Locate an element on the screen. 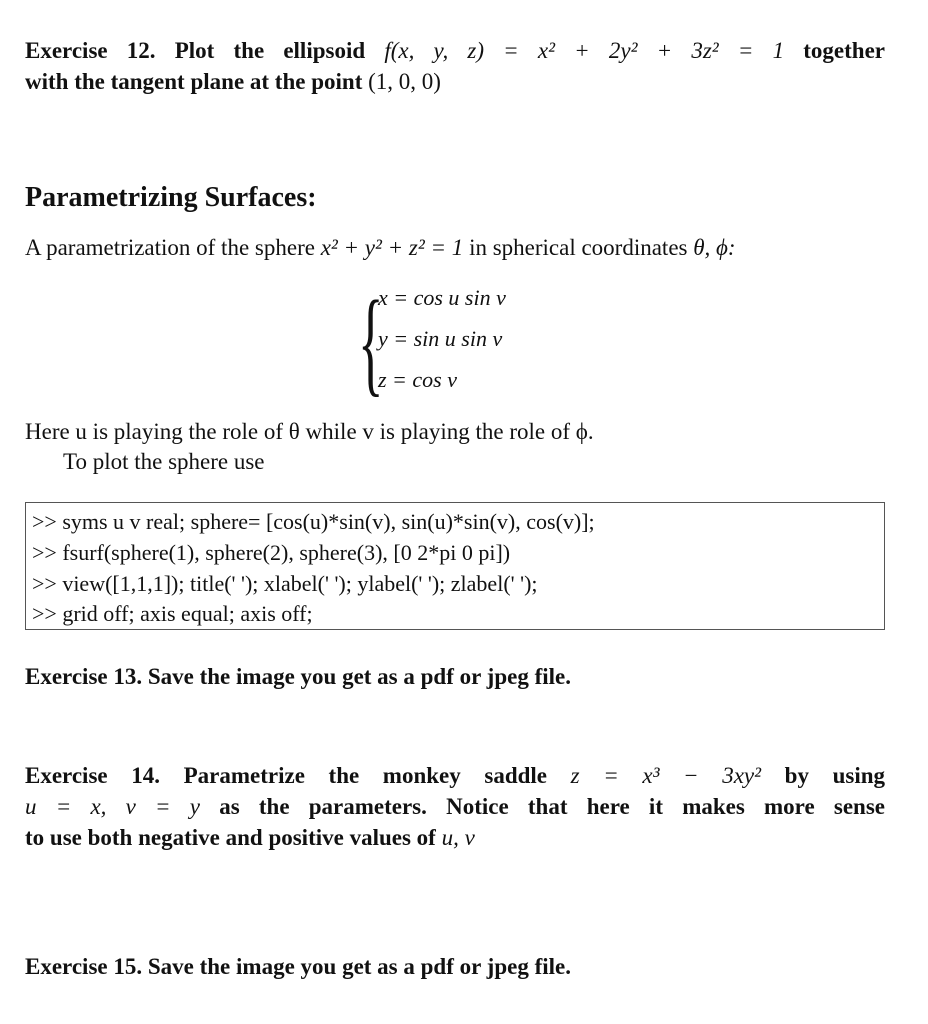  text: together is located at coordinates (844, 50).